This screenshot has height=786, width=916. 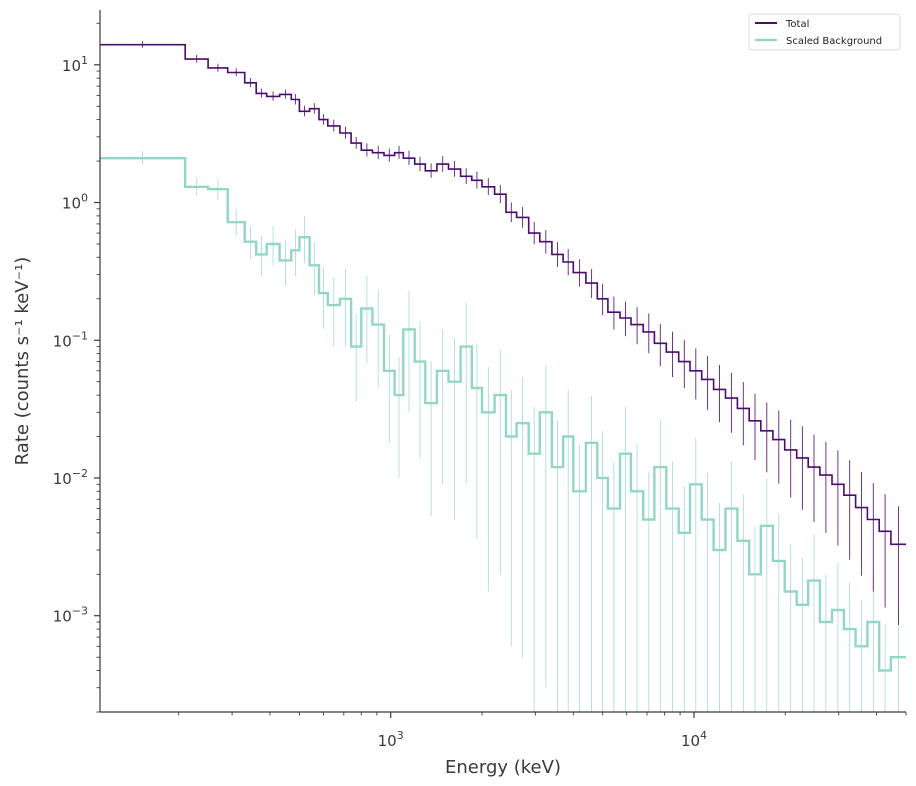 What do you see at coordinates (542, 731) in the screenshot?
I see `x-ticks: 10³ 10⁴` at bounding box center [542, 731].